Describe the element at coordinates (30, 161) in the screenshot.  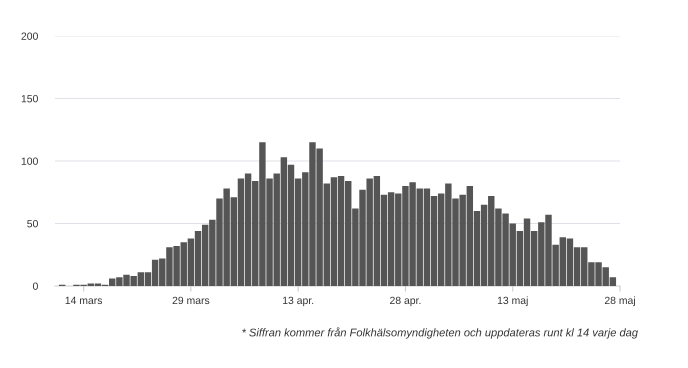
I see `y-tick-label: 100` at that location.